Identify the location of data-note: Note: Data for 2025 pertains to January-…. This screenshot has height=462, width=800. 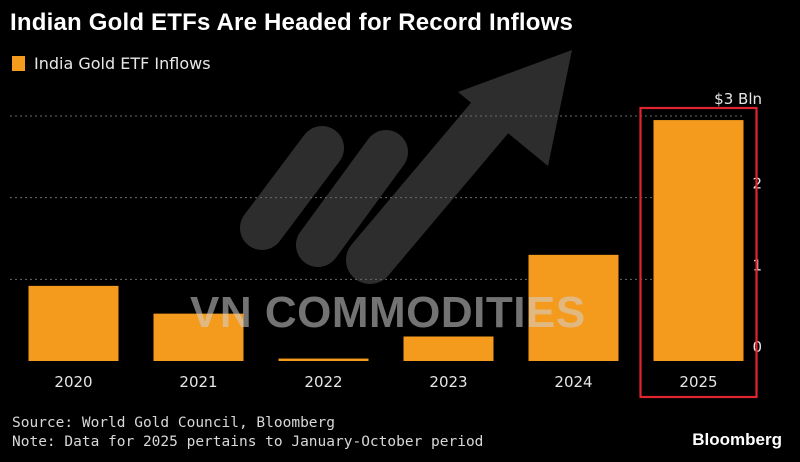
(248, 442).